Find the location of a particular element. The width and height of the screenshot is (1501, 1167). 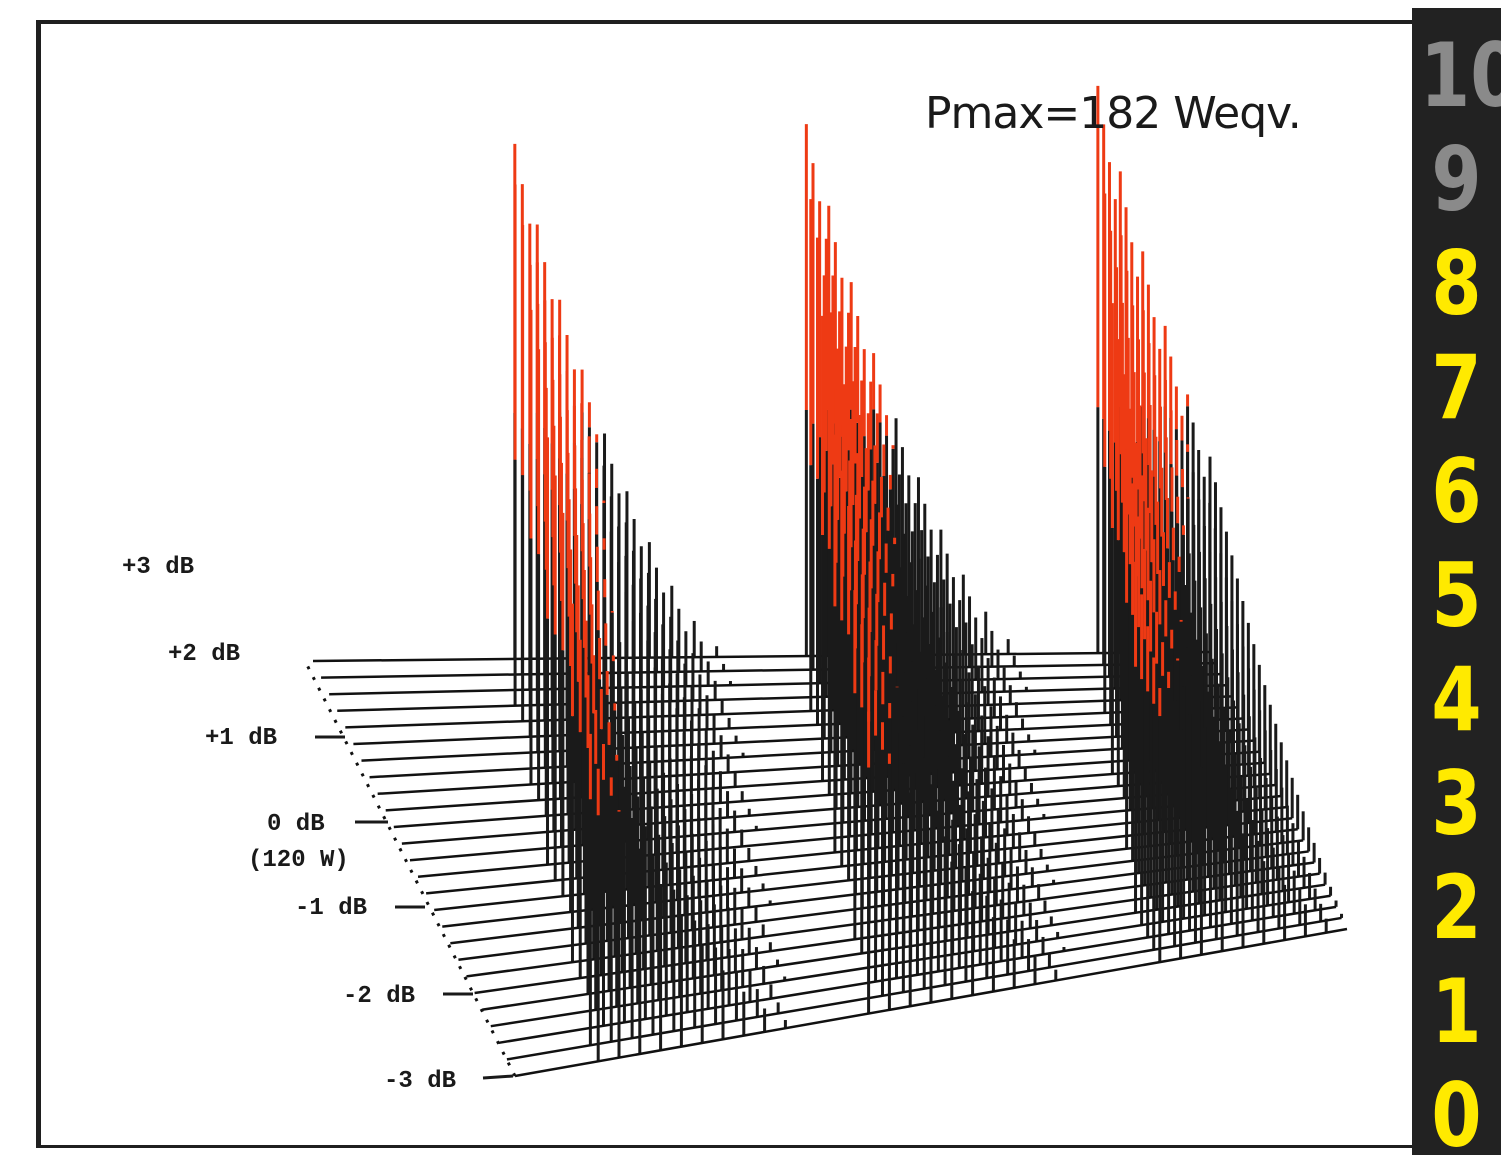

level-label: -3 dB is located at coordinates (420, 1081).